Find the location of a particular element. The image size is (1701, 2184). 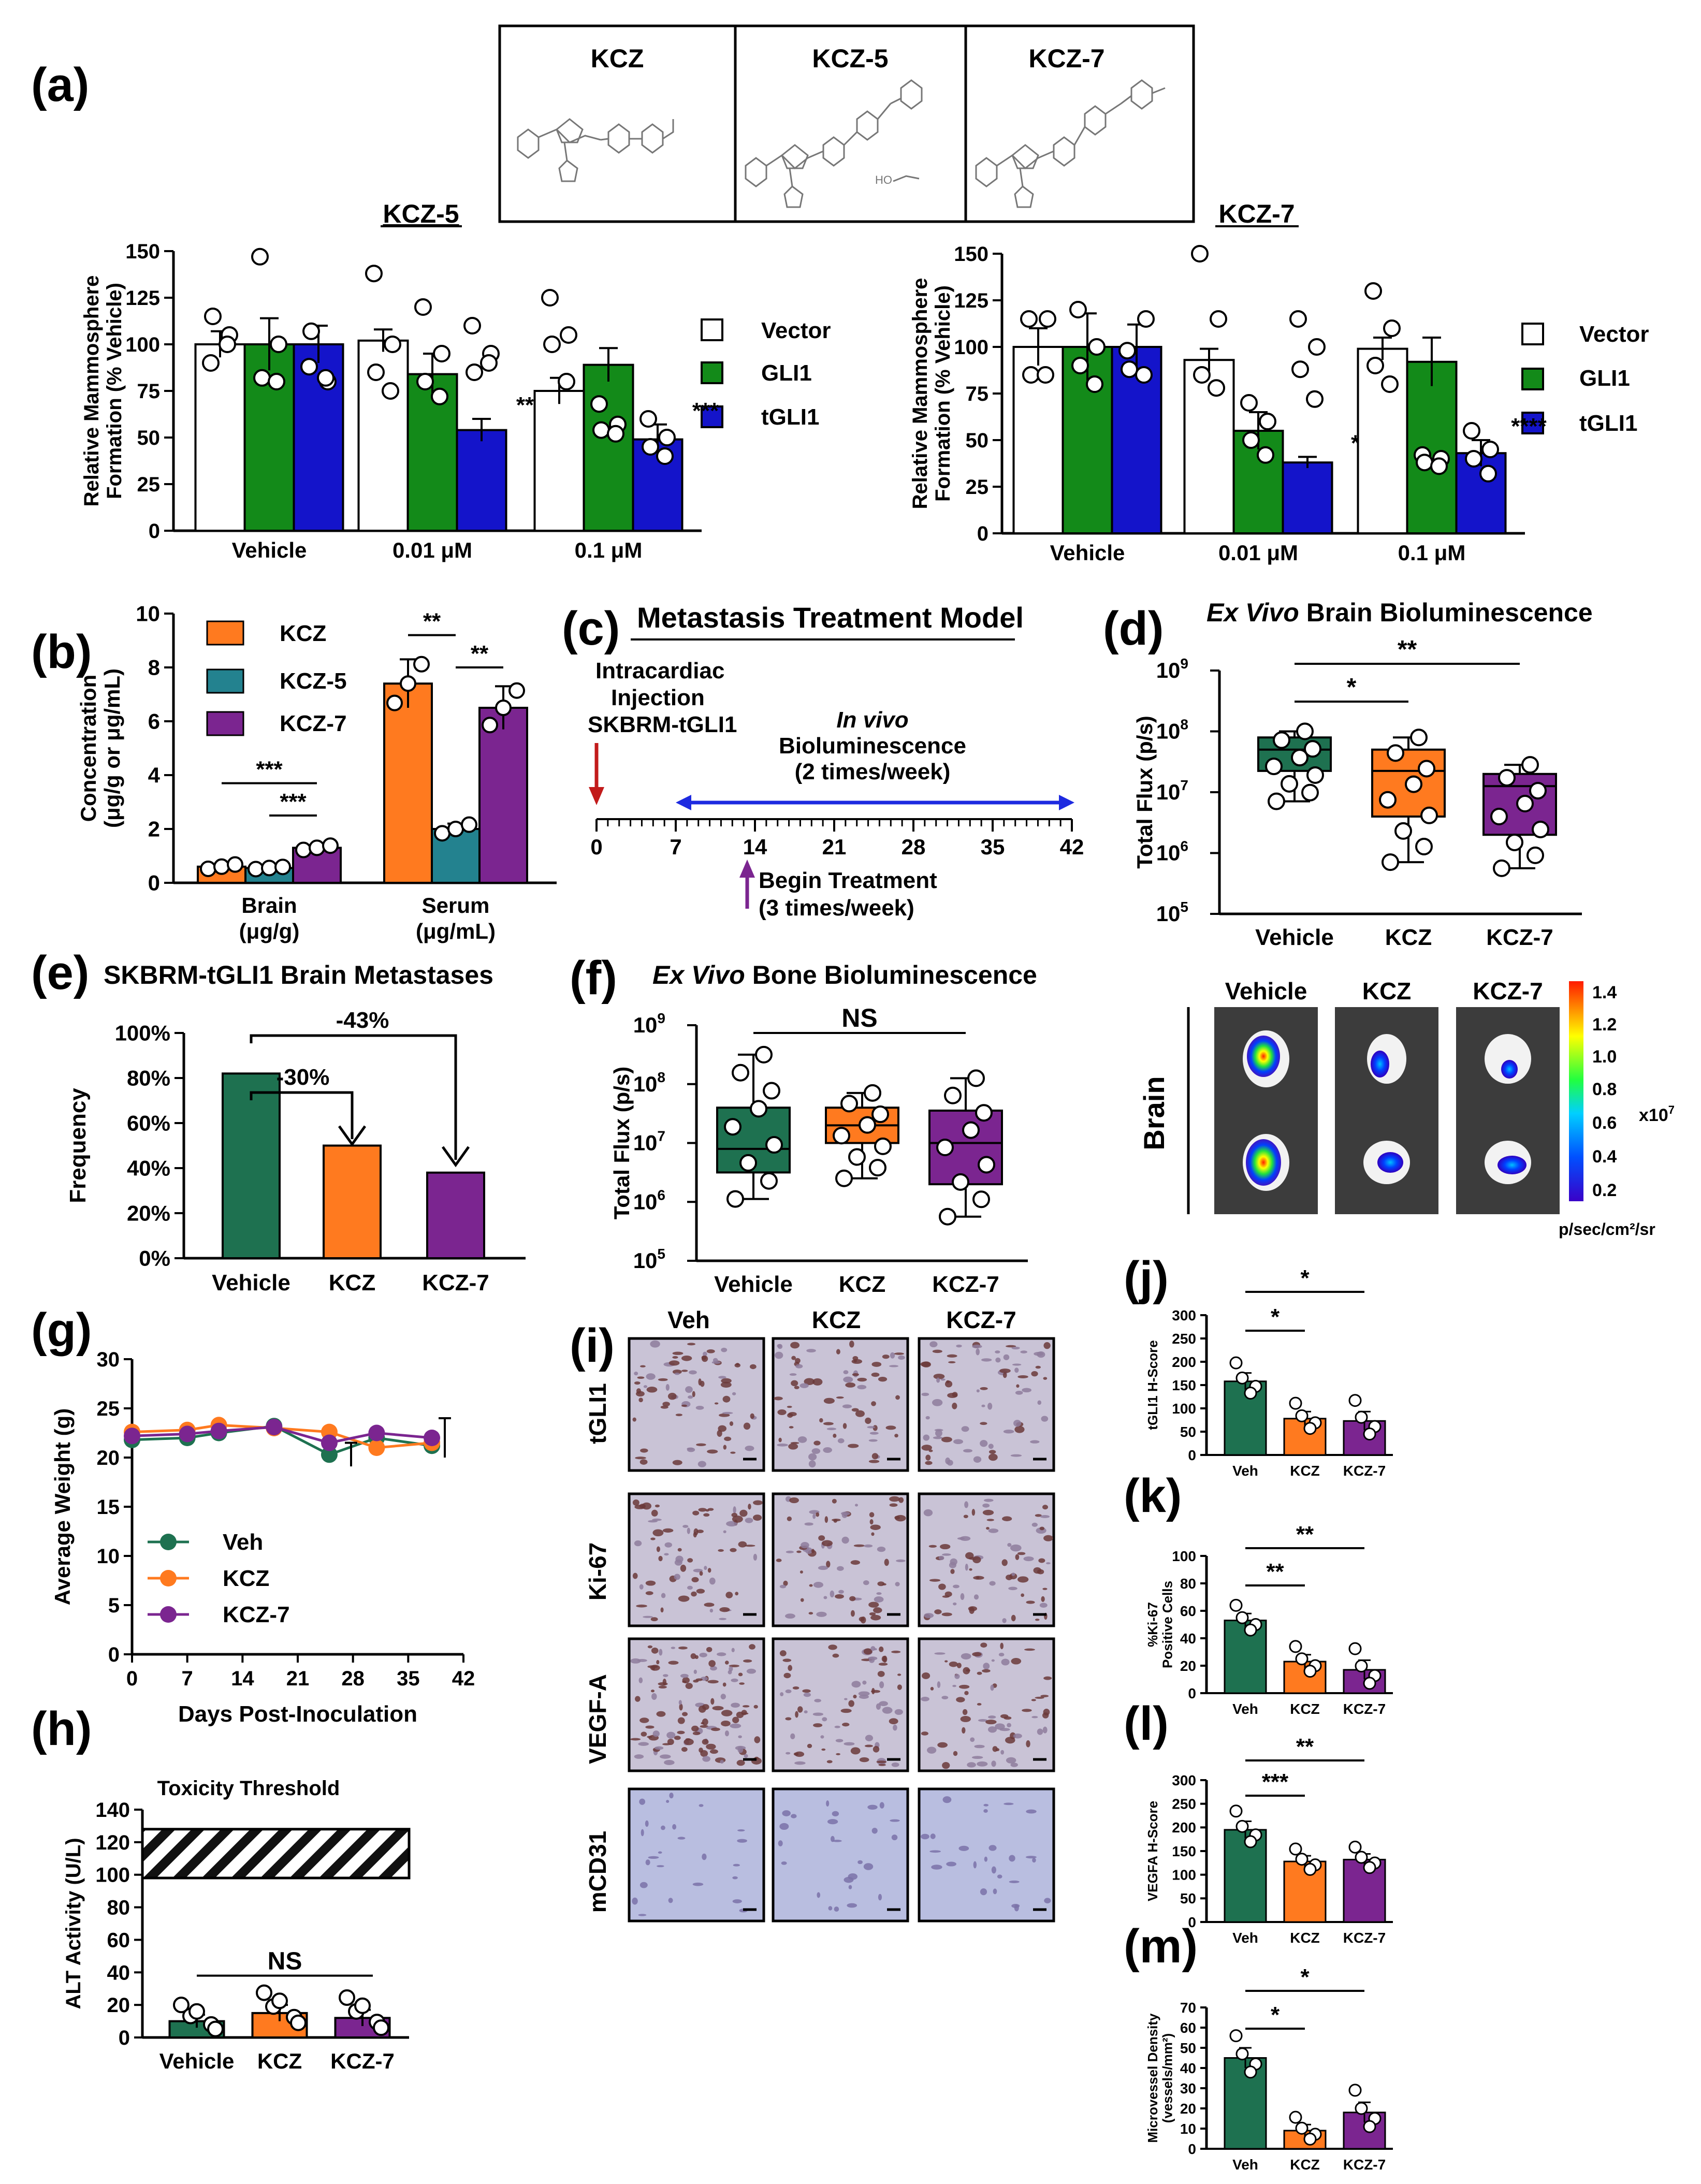

y-tick-label: 200 is located at coordinates (1184, 1362).